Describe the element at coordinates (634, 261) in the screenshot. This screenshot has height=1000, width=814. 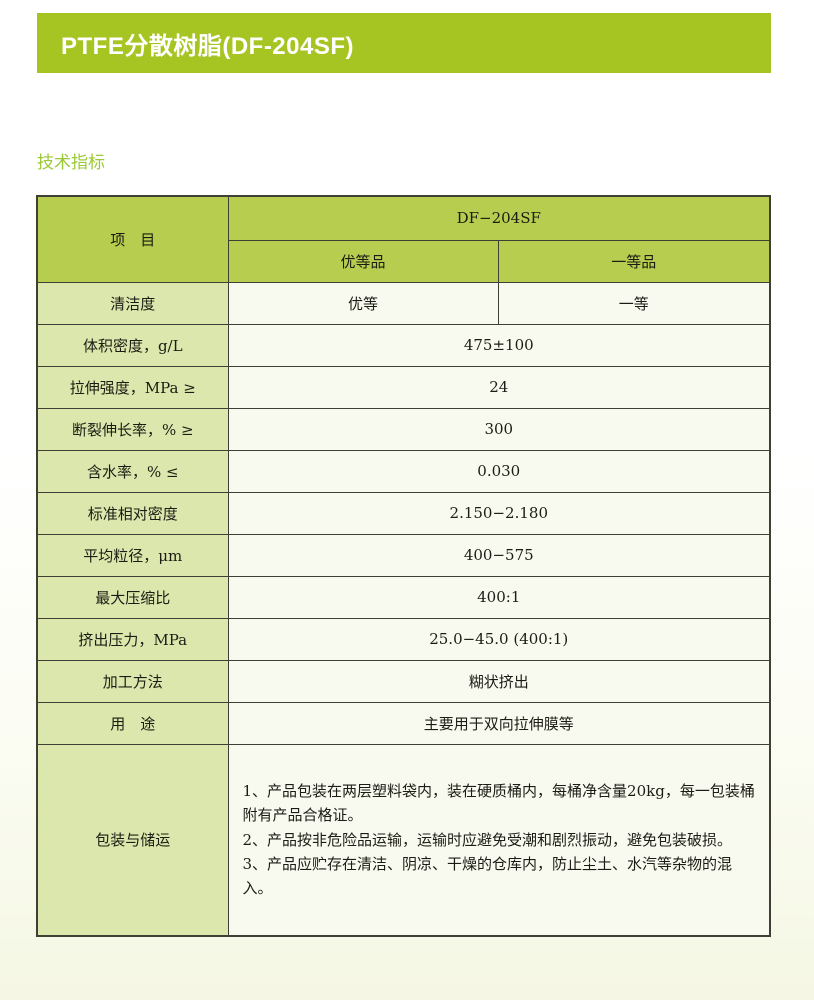
I see `header-grade-first: 一等品` at that location.